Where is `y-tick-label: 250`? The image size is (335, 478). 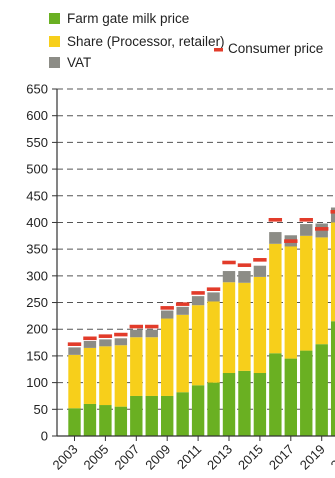
y-tick-label: 250 is located at coordinates (37, 302).